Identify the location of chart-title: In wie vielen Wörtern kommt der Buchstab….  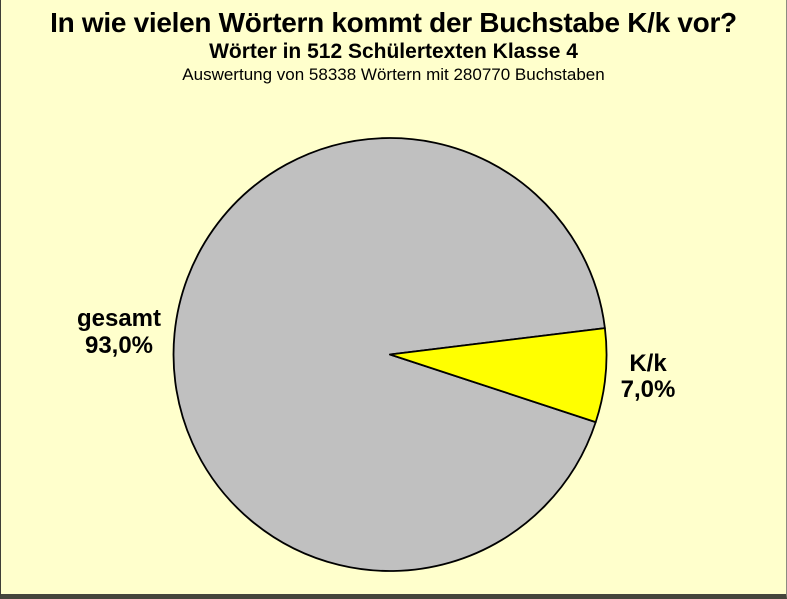
(393, 22).